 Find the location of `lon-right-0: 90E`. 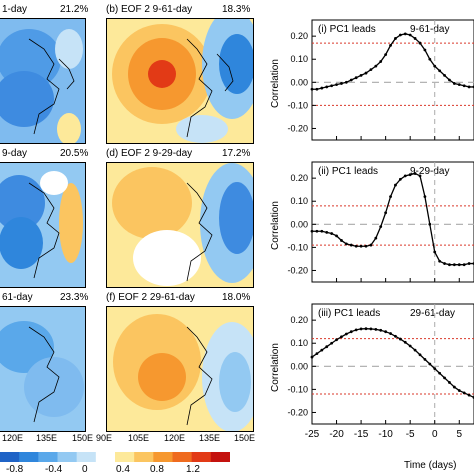

lon-right-0: 90E is located at coordinates (104, 438).